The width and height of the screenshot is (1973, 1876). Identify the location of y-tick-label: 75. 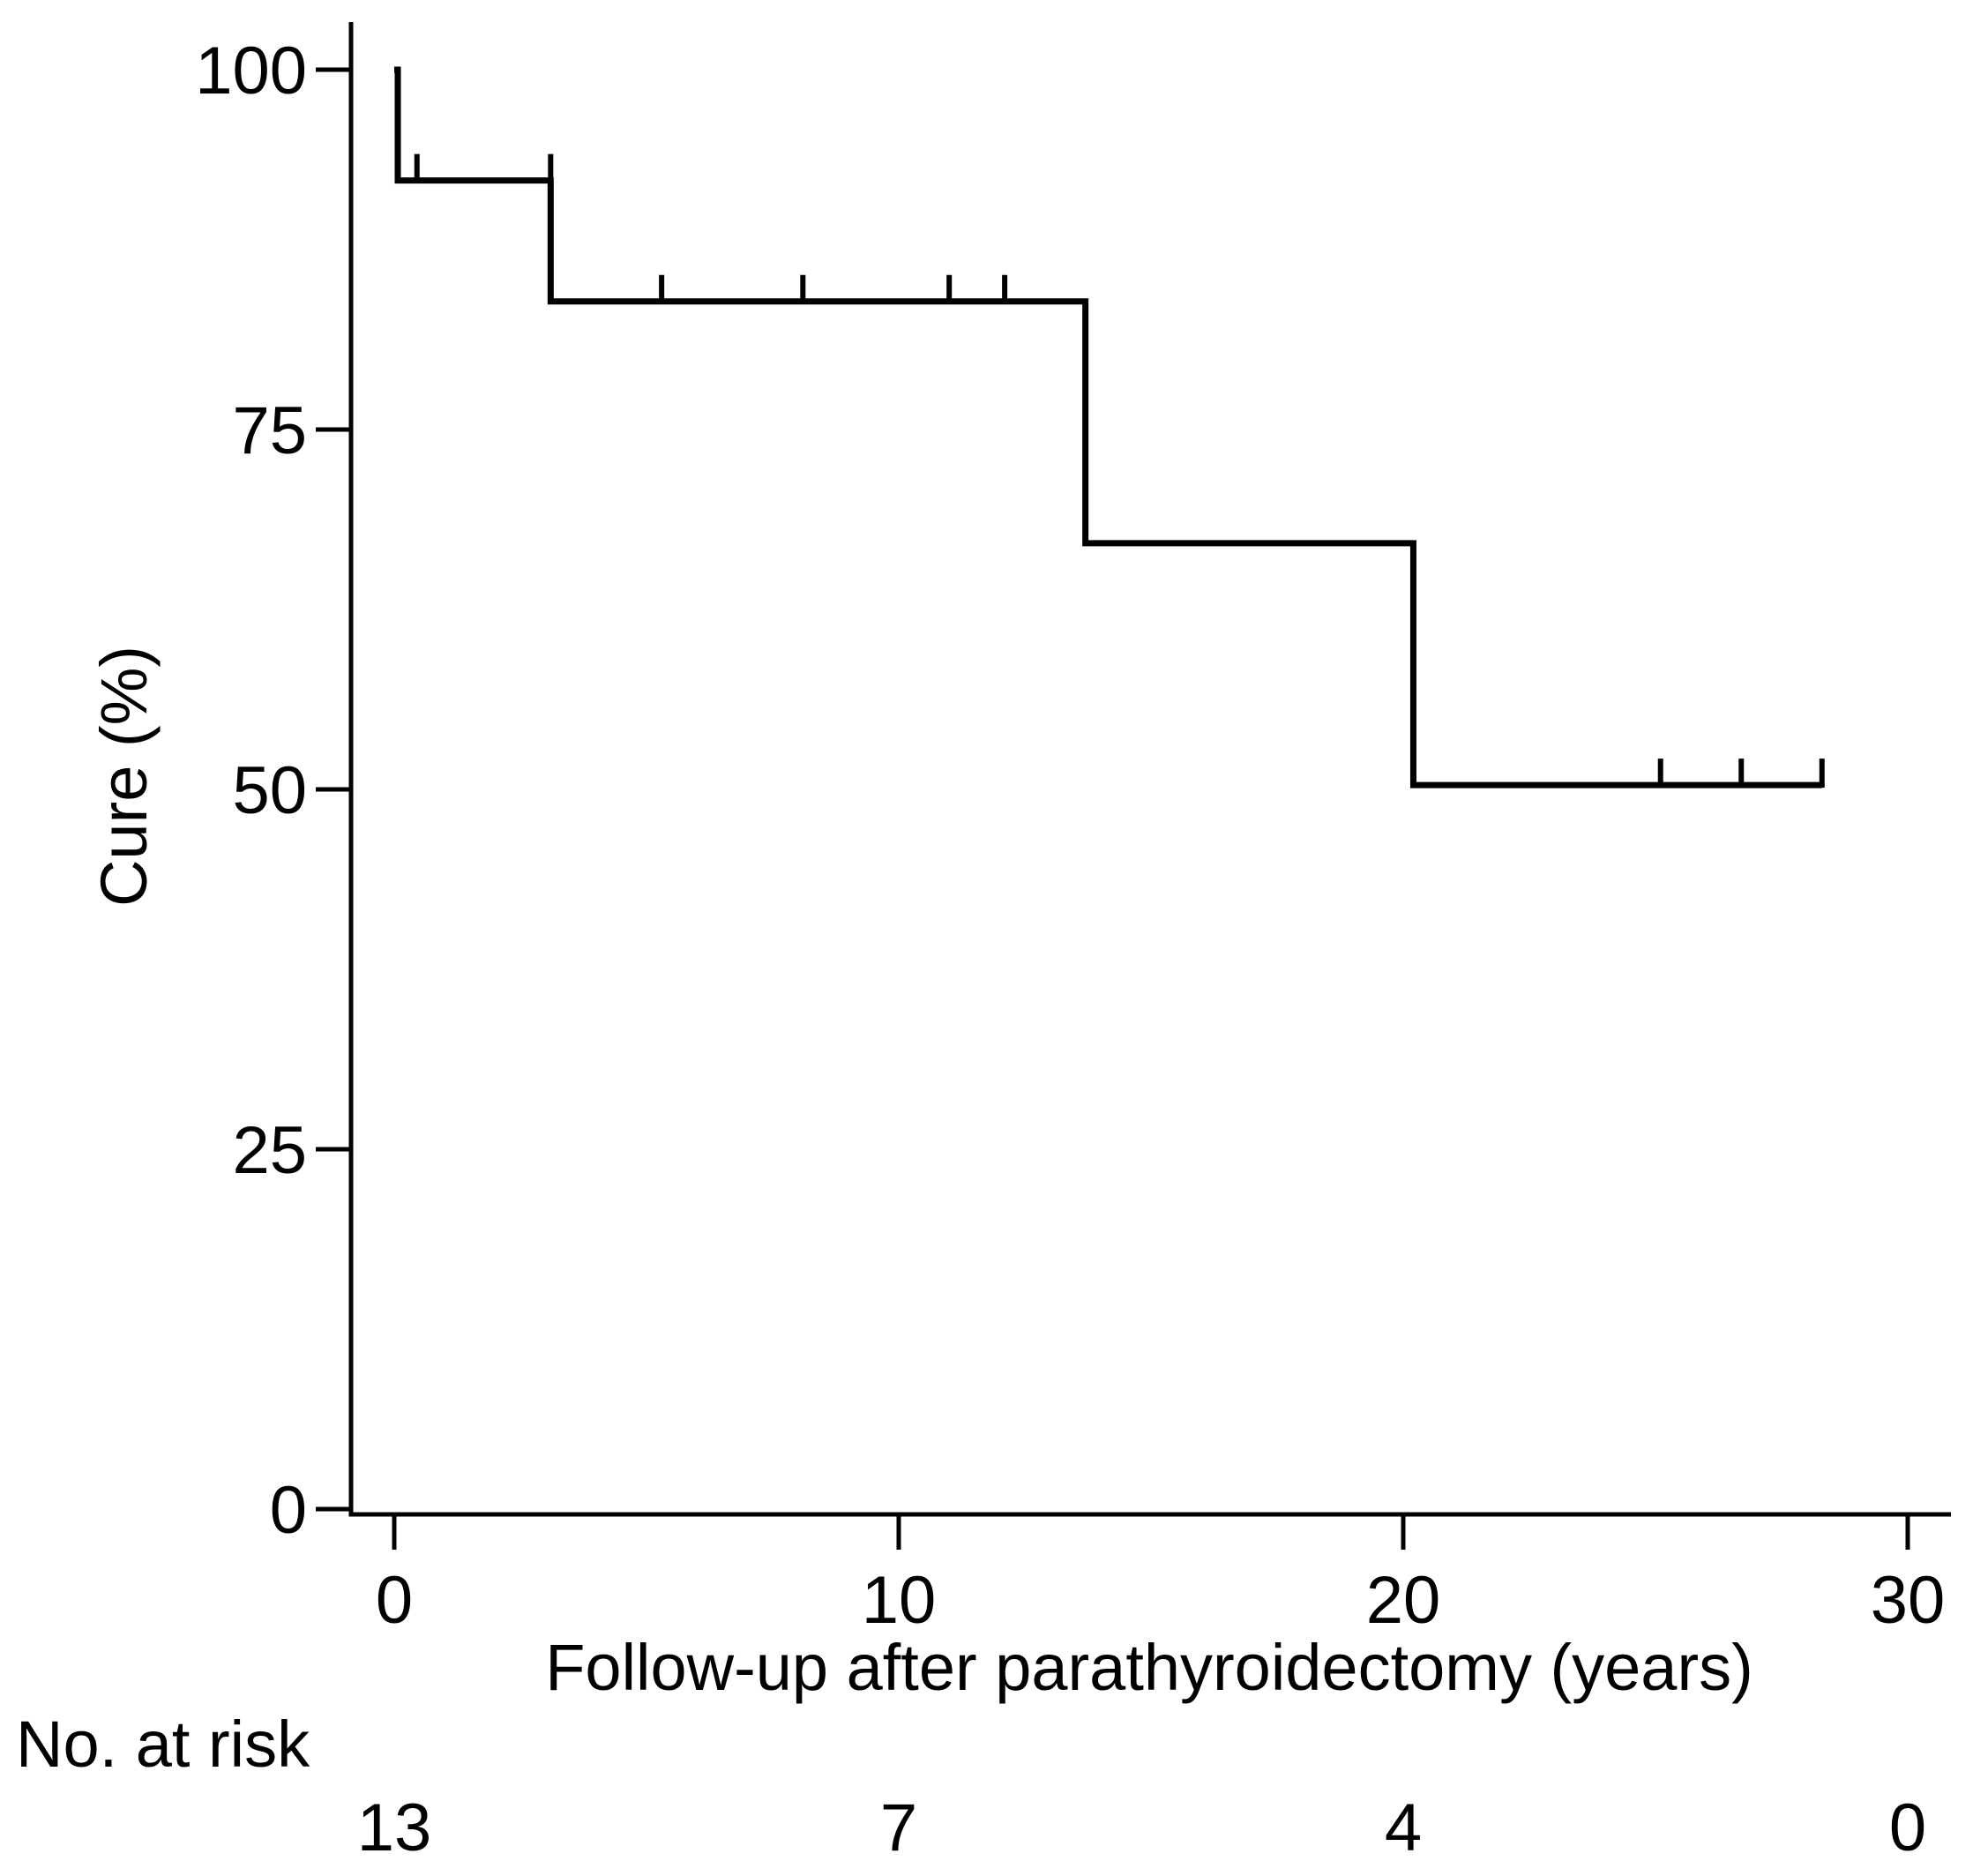
(269, 430).